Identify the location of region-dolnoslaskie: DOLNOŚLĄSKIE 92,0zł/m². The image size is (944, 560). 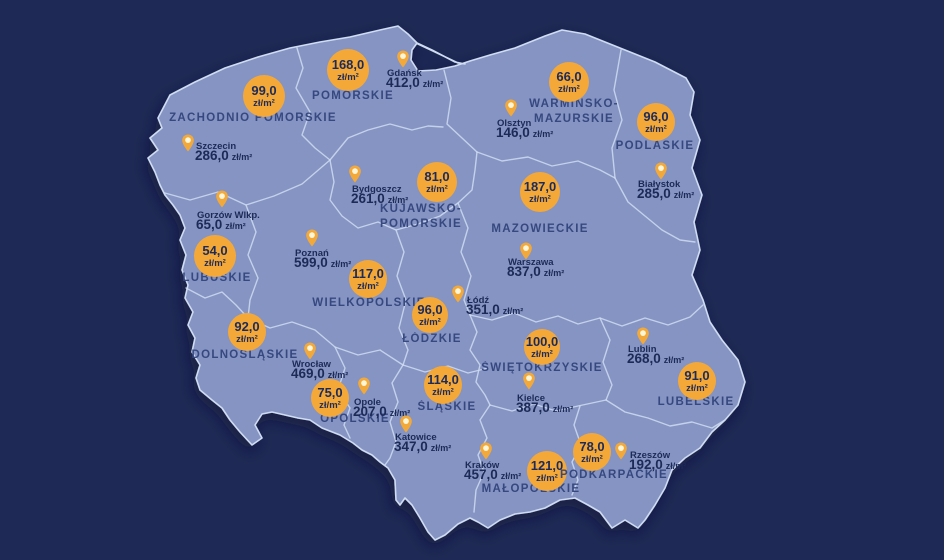
(244, 337).